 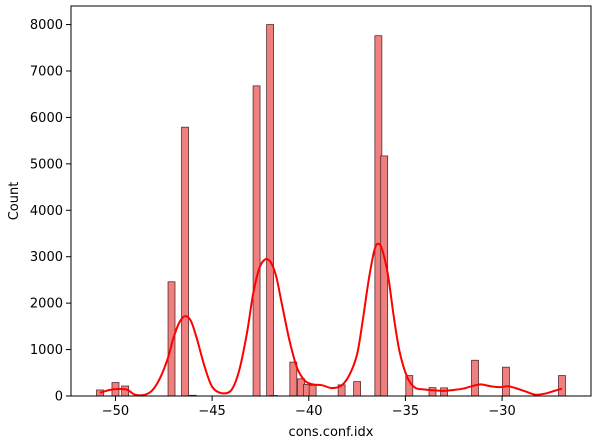 What do you see at coordinates (46, 164) in the screenshot?
I see `y-tick-label: 5000` at bounding box center [46, 164].